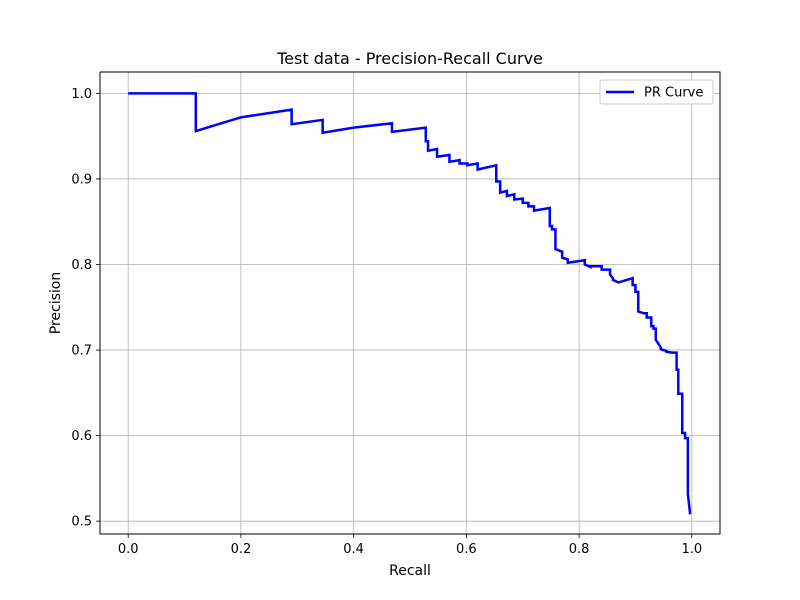  I want to click on legend-label: PR Curve, so click(673, 93).